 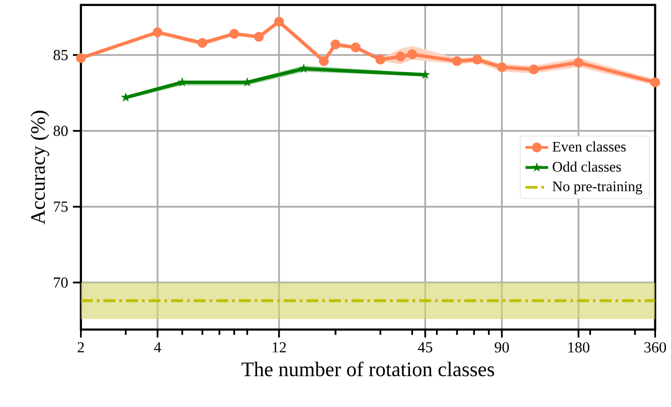 I want to click on legend-label: No pre-training, so click(x=597, y=187).